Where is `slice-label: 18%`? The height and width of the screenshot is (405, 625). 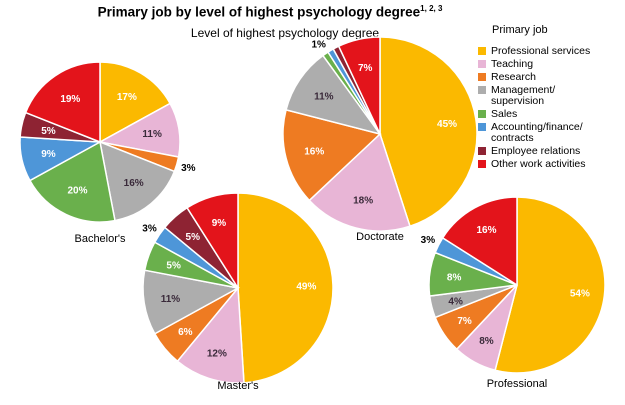 slice-label: 18% is located at coordinates (363, 200).